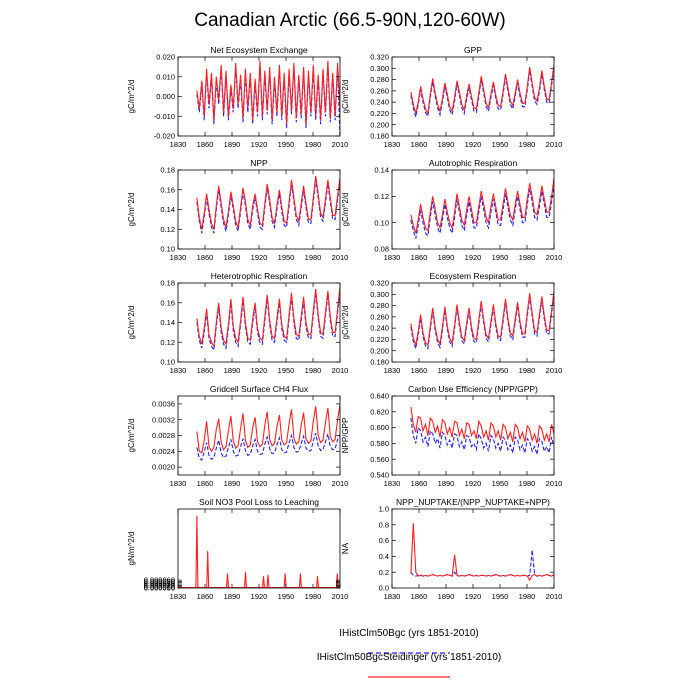  What do you see at coordinates (163, 435) in the screenshot?
I see `y-tick-label: 0.0028` at bounding box center [163, 435].